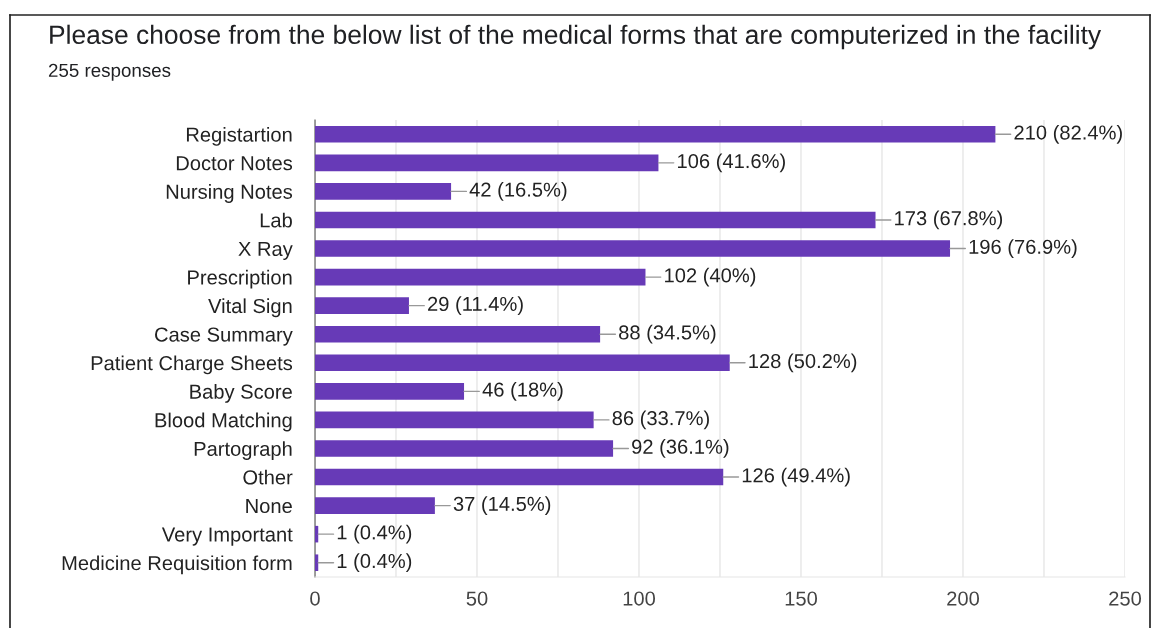  What do you see at coordinates (639, 598) in the screenshot?
I see `x-tick-label: 100` at bounding box center [639, 598].